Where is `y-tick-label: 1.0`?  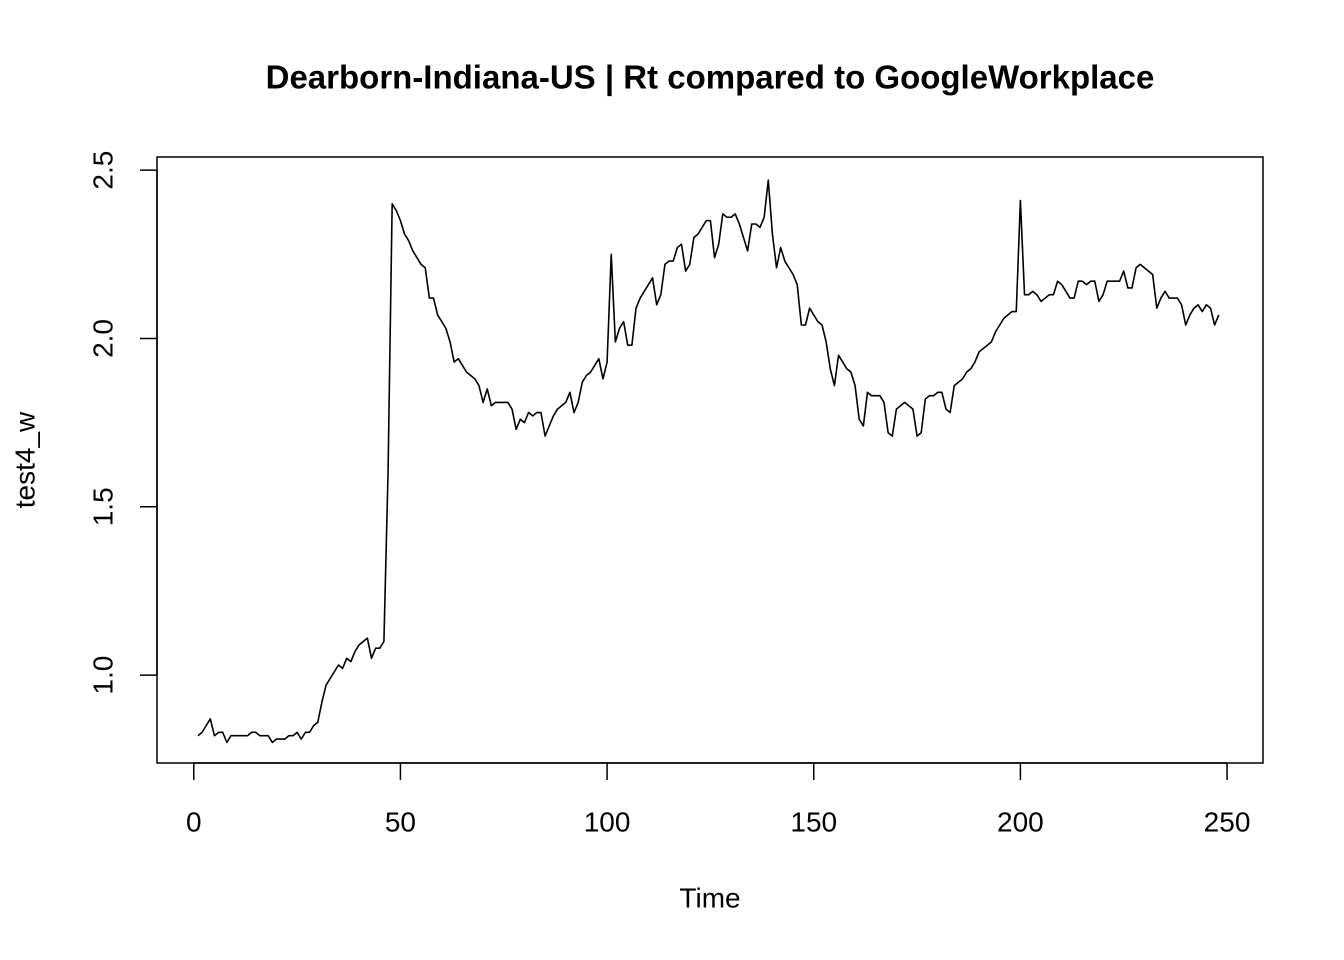 y-tick-label: 1.0 is located at coordinates (102, 675).